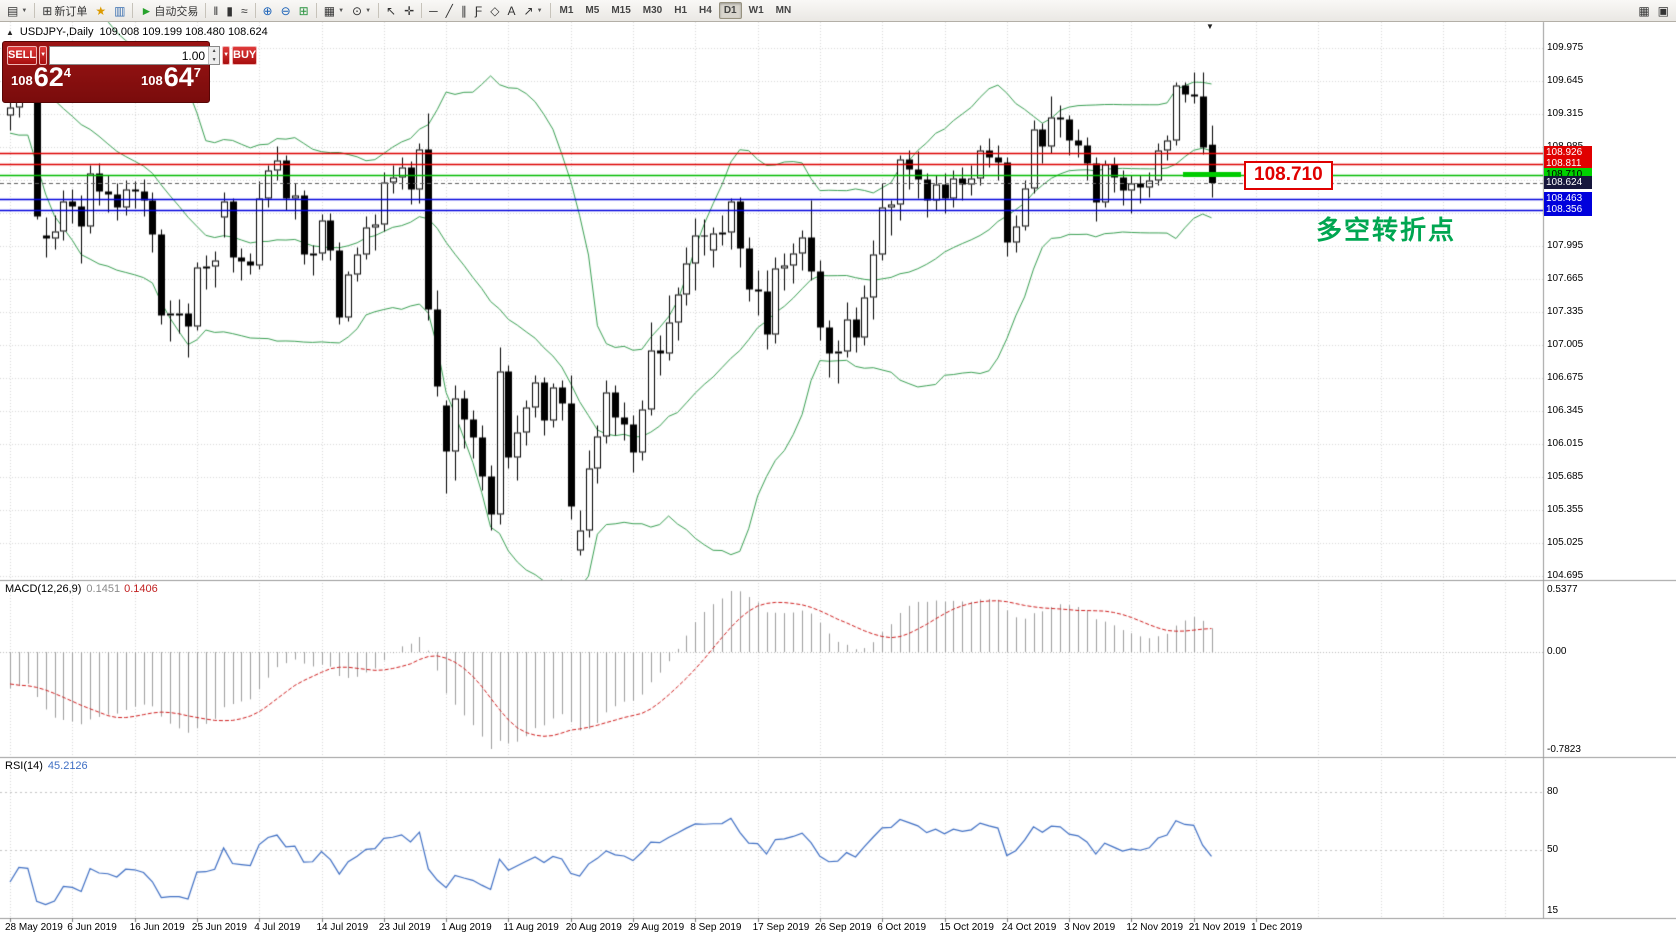 The width and height of the screenshot is (1676, 941). I want to click on date-axis-label: 23 Jul 2019, so click(404, 927).